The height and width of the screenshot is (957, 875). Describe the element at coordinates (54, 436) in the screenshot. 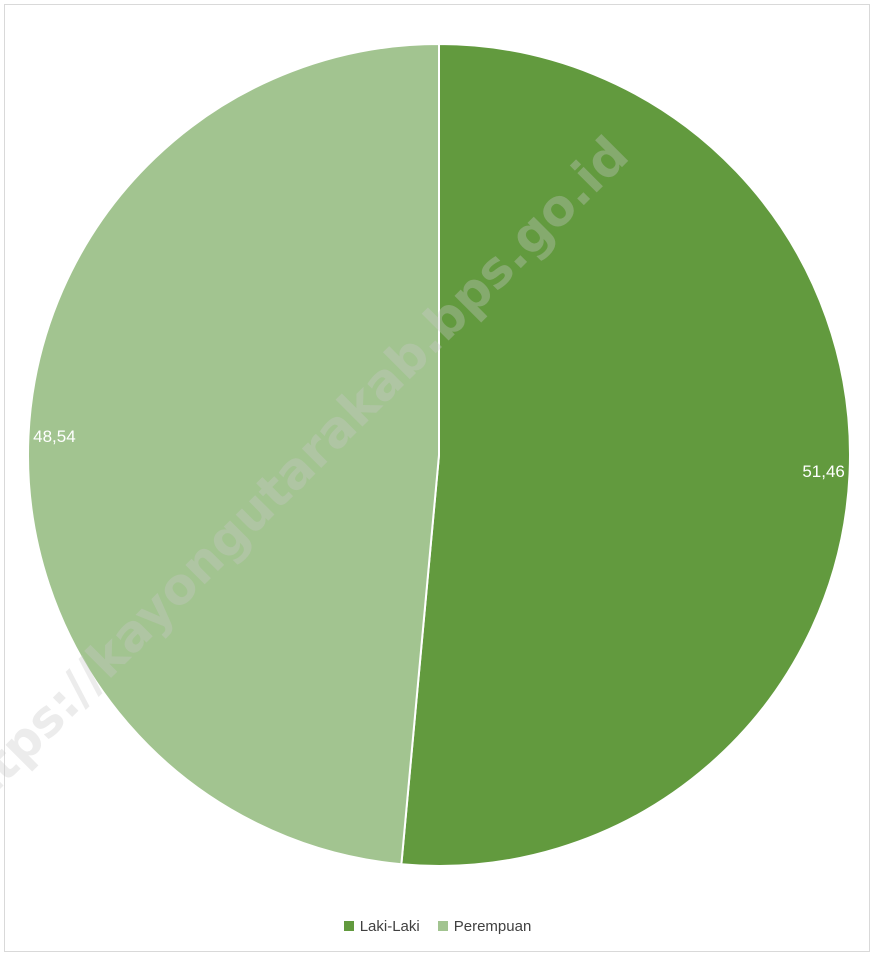

I see `data-label-perempuan: 48,54` at that location.